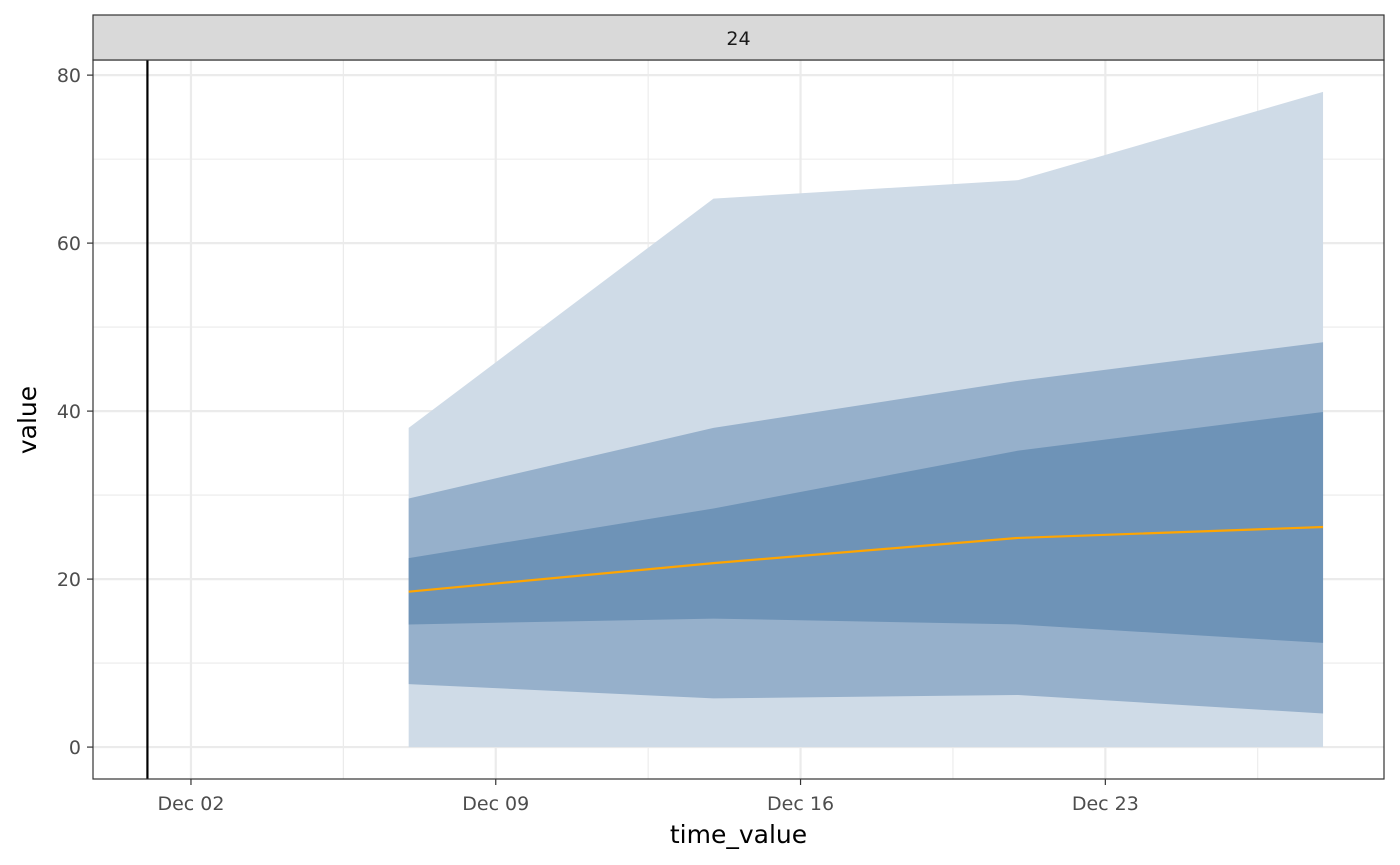 The image size is (1400, 865). Describe the element at coordinates (738, 834) in the screenshot. I see `x-axis-title: time_value` at that location.